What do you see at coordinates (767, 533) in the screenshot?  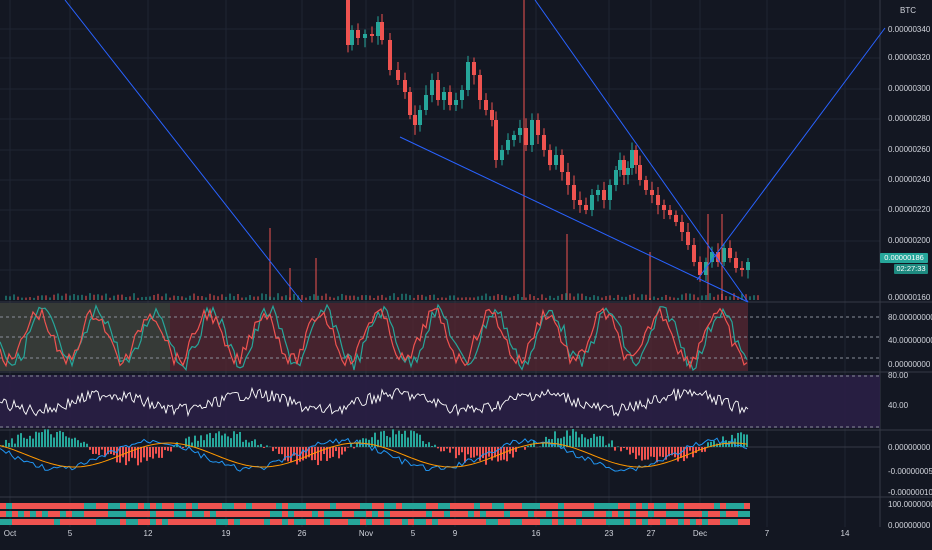 I see `time-tick: 7` at bounding box center [767, 533].